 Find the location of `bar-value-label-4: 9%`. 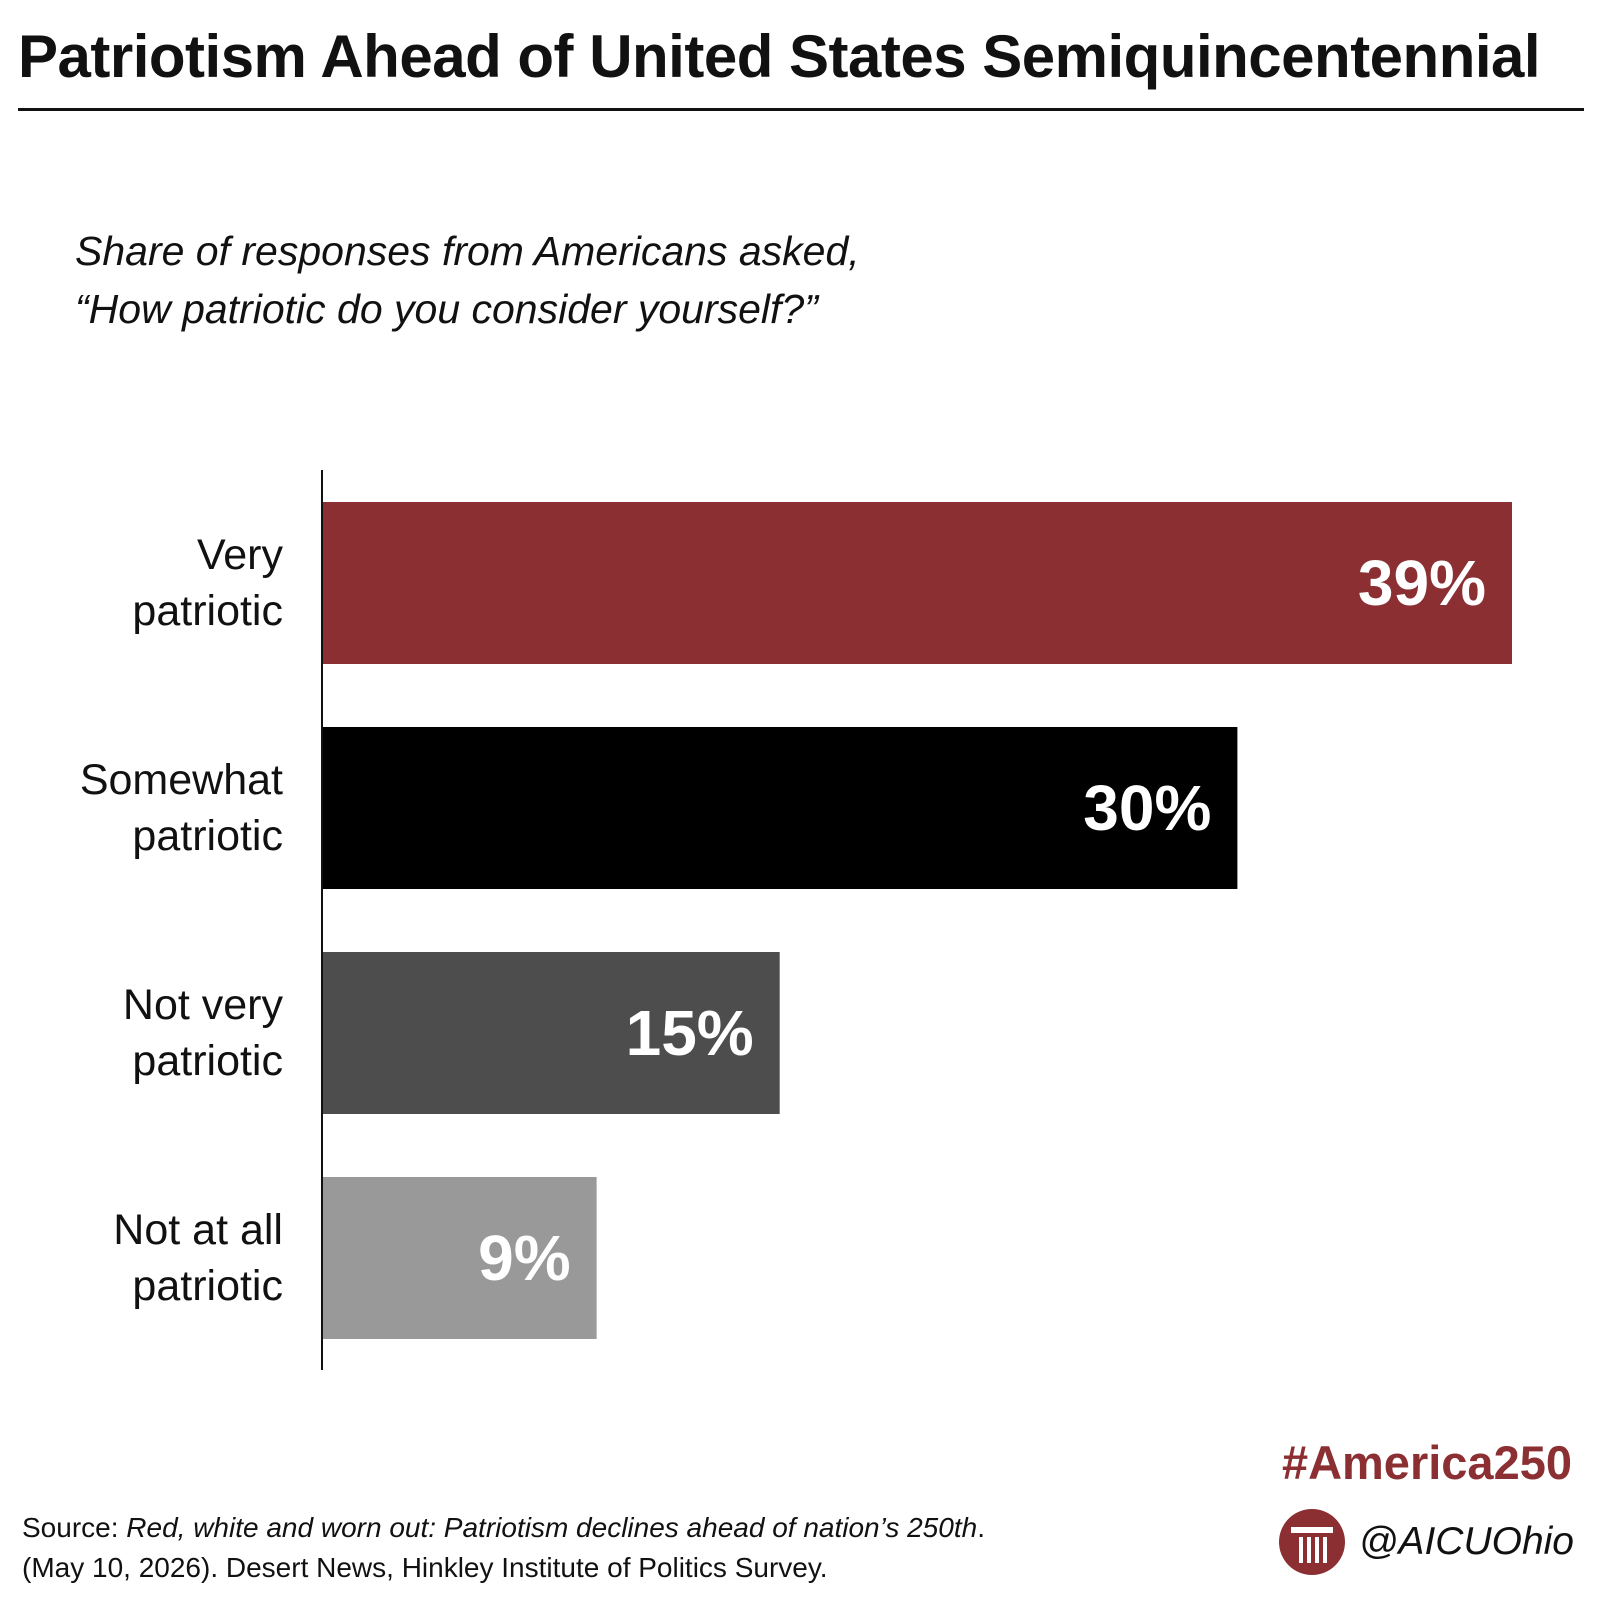

bar-value-label-4: 9% is located at coordinates (524, 1258).